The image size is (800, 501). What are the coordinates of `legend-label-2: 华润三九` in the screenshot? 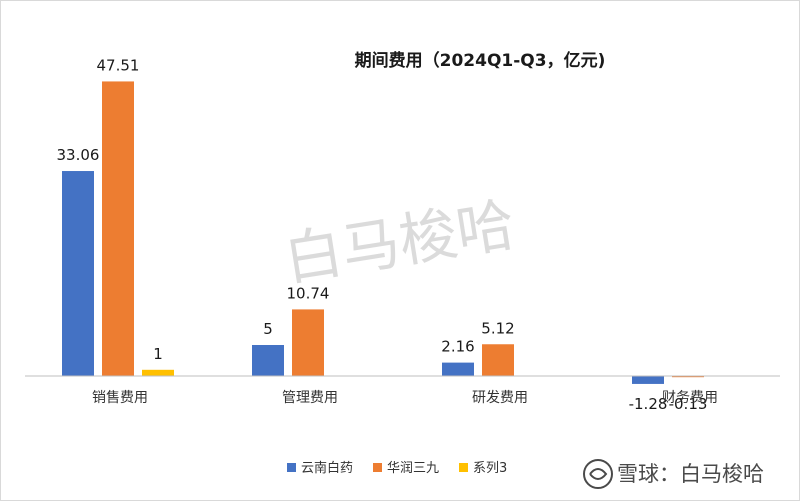 It's located at (413, 468).